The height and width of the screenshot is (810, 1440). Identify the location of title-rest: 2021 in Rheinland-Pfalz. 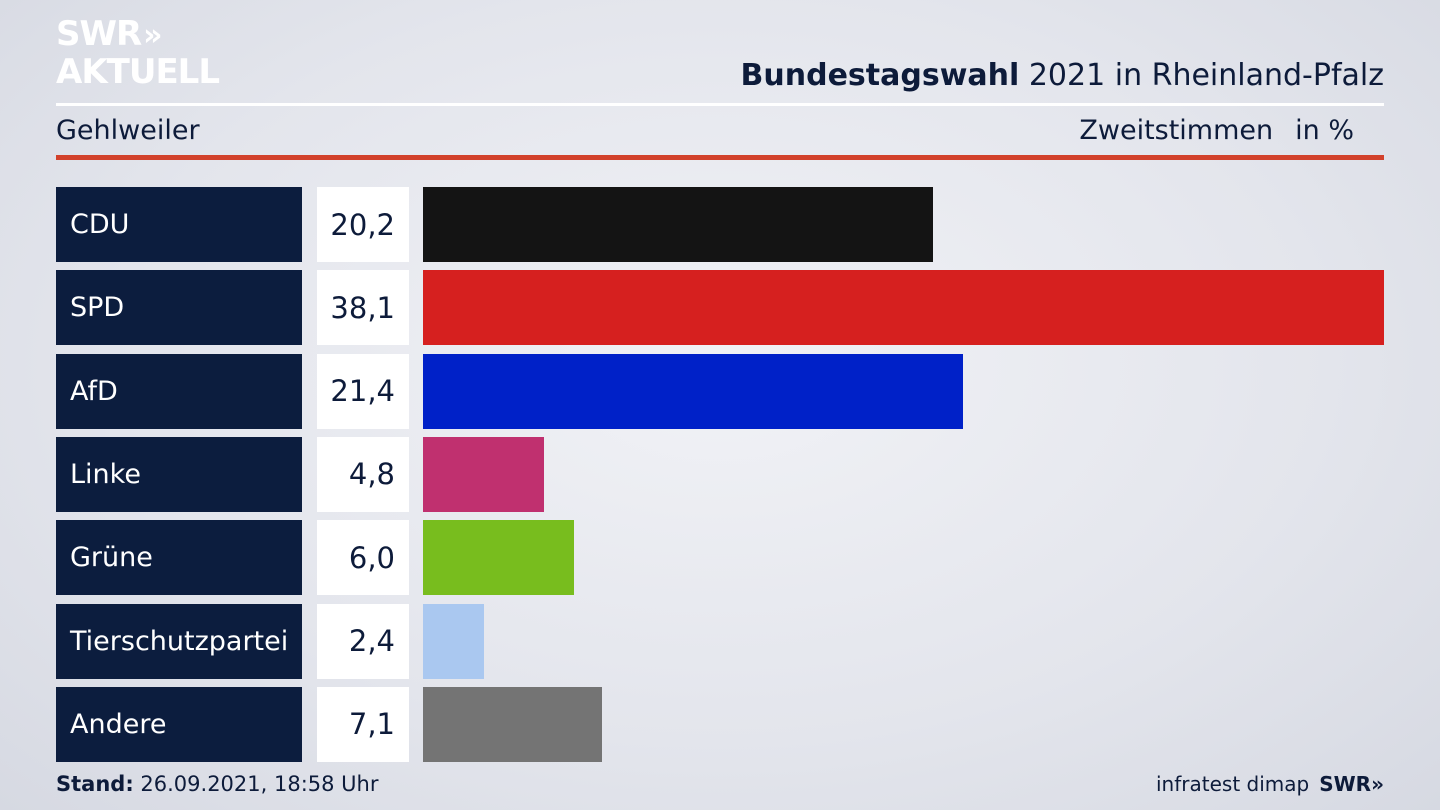
(1201, 75).